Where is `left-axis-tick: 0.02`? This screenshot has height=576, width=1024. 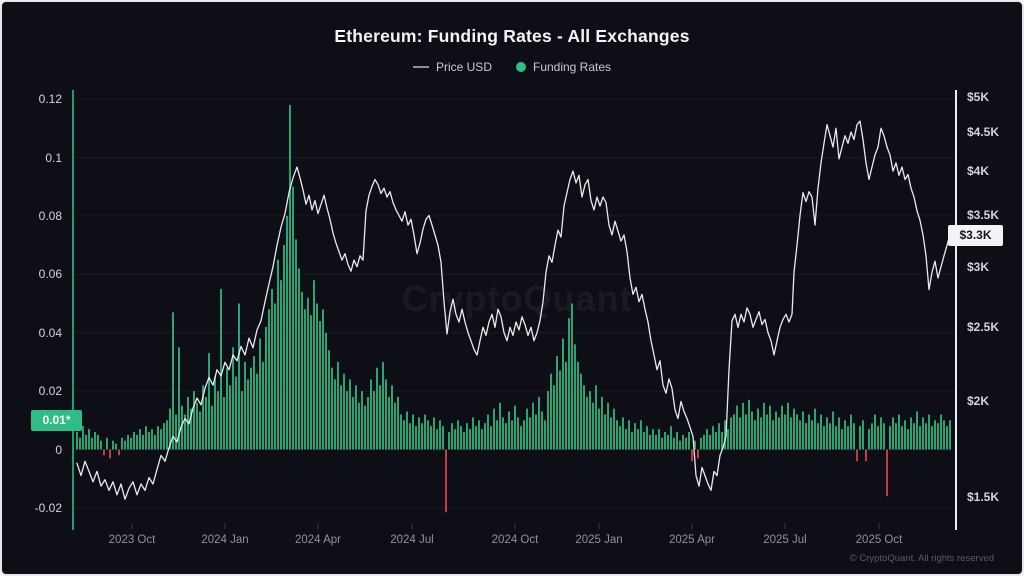 left-axis-tick: 0.02 is located at coordinates (50, 391).